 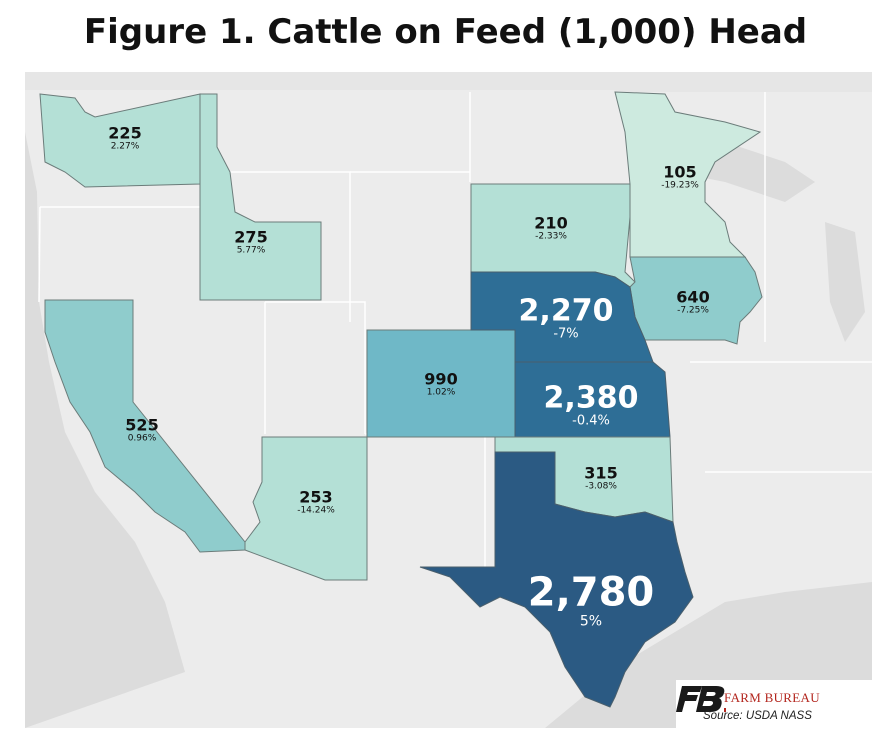 I want to click on farm-bureau-name: FARM BUREAU, so click(x=772, y=697).